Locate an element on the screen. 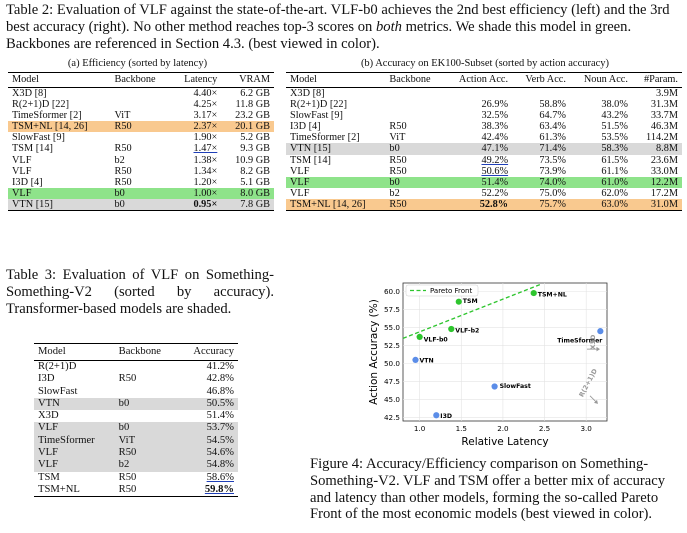  t3-cell-backbone-text: b2 is located at coordinates (124, 465).